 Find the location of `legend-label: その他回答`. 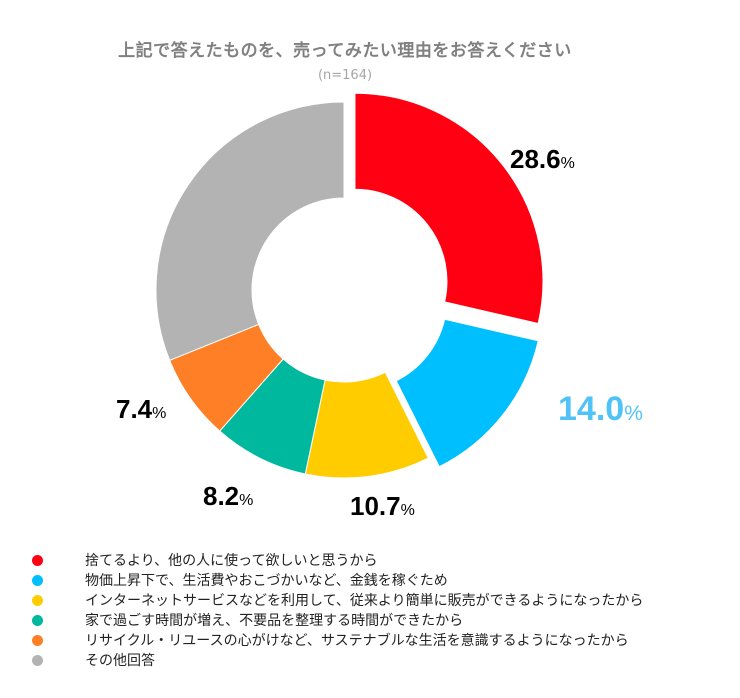

legend-label: その他回答 is located at coordinates (120, 661).